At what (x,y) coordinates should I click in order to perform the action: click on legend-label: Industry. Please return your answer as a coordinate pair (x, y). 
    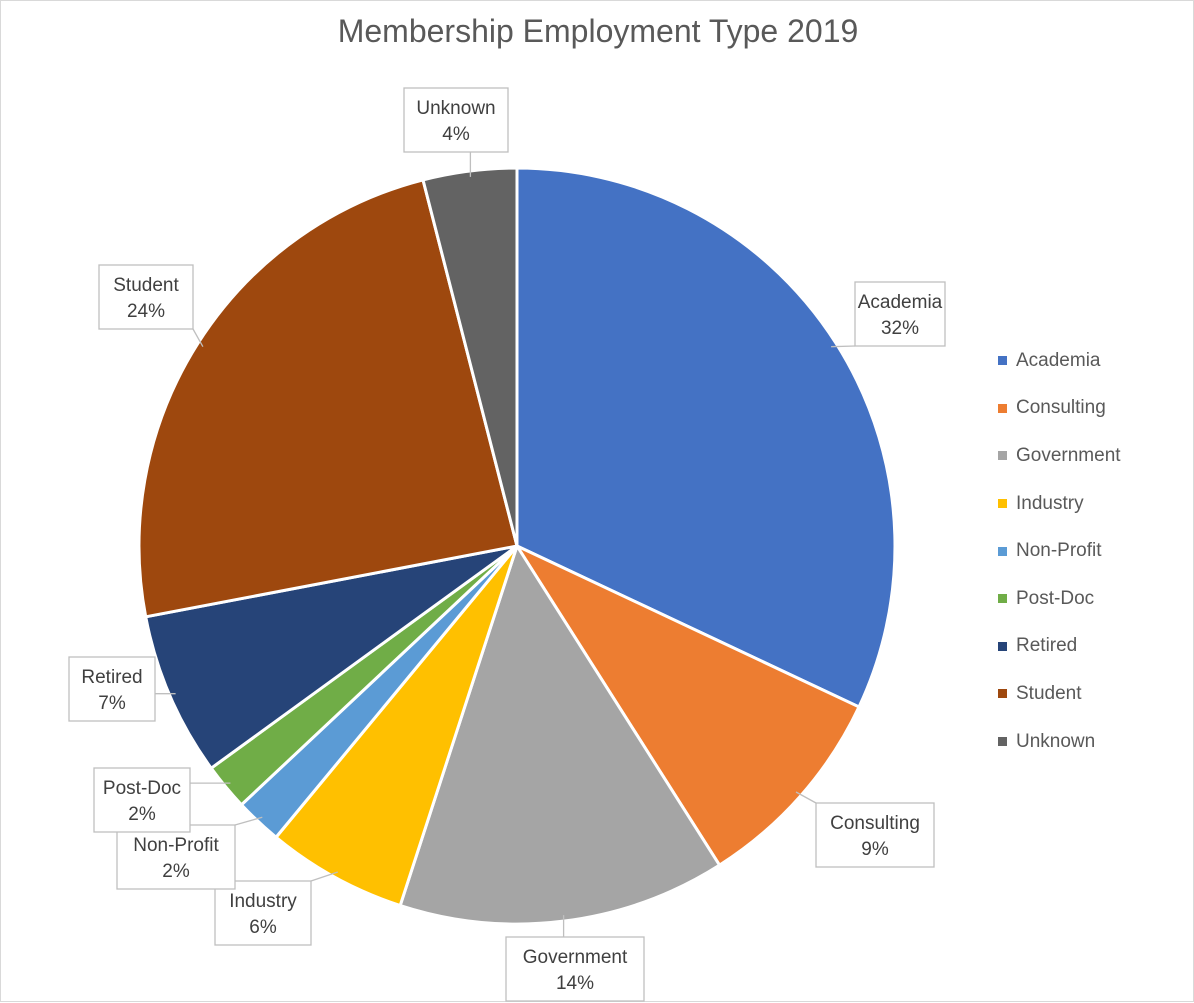
    Looking at the image, I should click on (1050, 503).